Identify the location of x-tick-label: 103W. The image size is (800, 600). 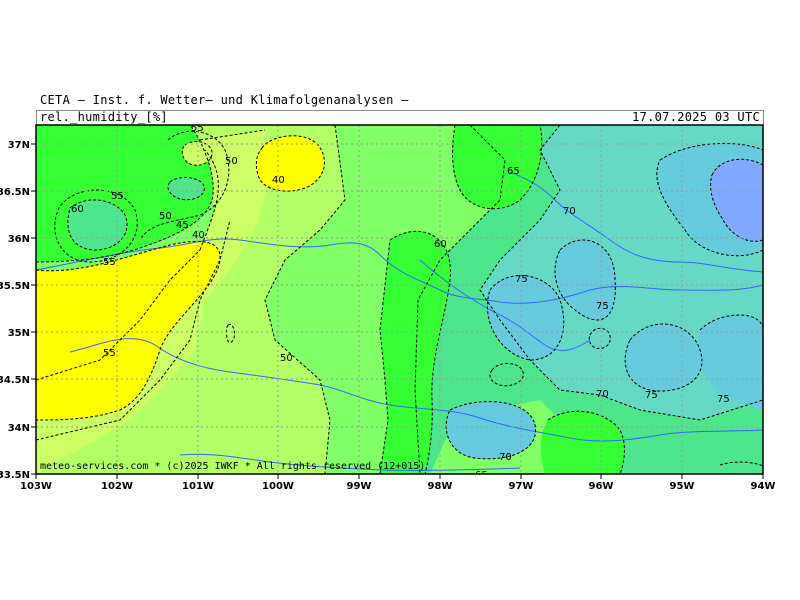
(36, 486).